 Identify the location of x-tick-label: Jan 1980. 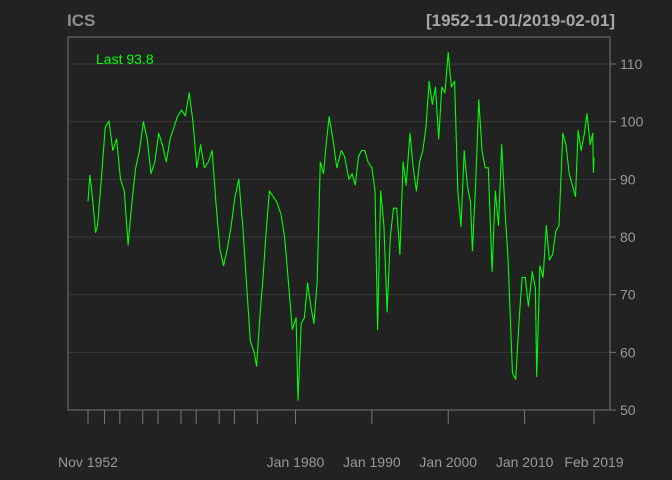
(296, 462).